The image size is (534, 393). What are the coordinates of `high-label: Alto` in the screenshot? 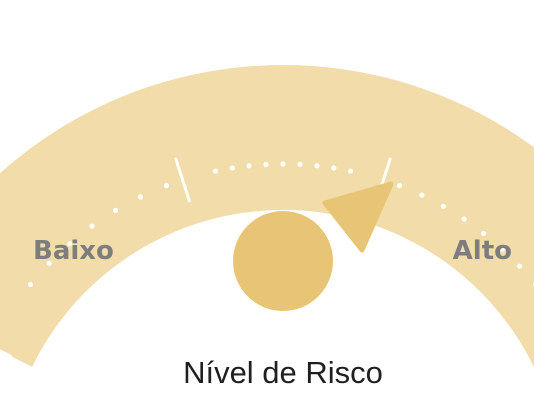 It's located at (482, 251).